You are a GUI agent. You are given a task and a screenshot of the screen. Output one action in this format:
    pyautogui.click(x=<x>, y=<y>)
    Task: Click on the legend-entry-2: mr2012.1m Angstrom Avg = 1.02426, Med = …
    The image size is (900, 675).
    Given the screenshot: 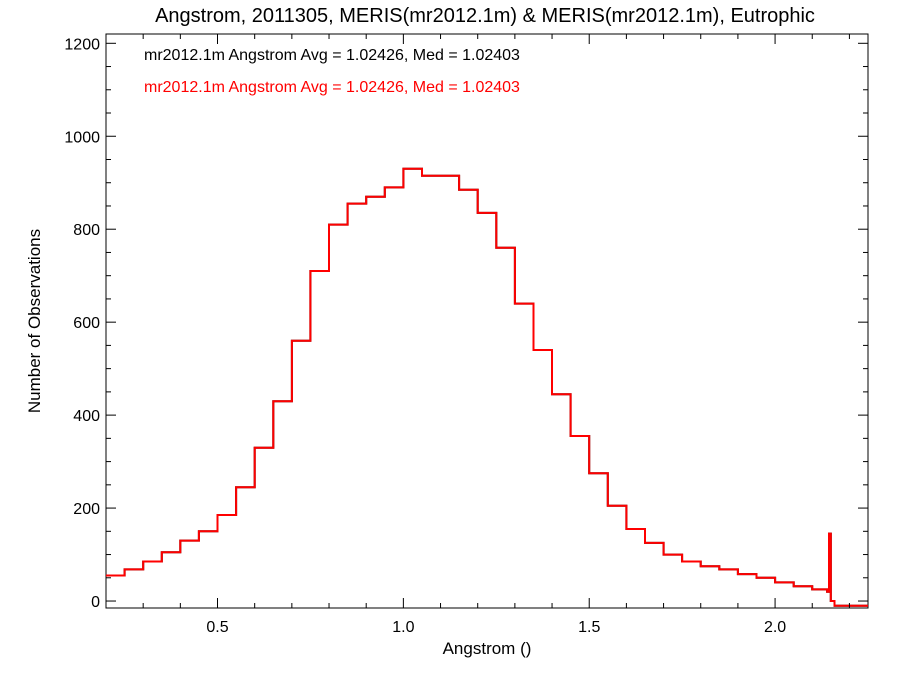 What is the action you would take?
    pyautogui.click(x=332, y=87)
    